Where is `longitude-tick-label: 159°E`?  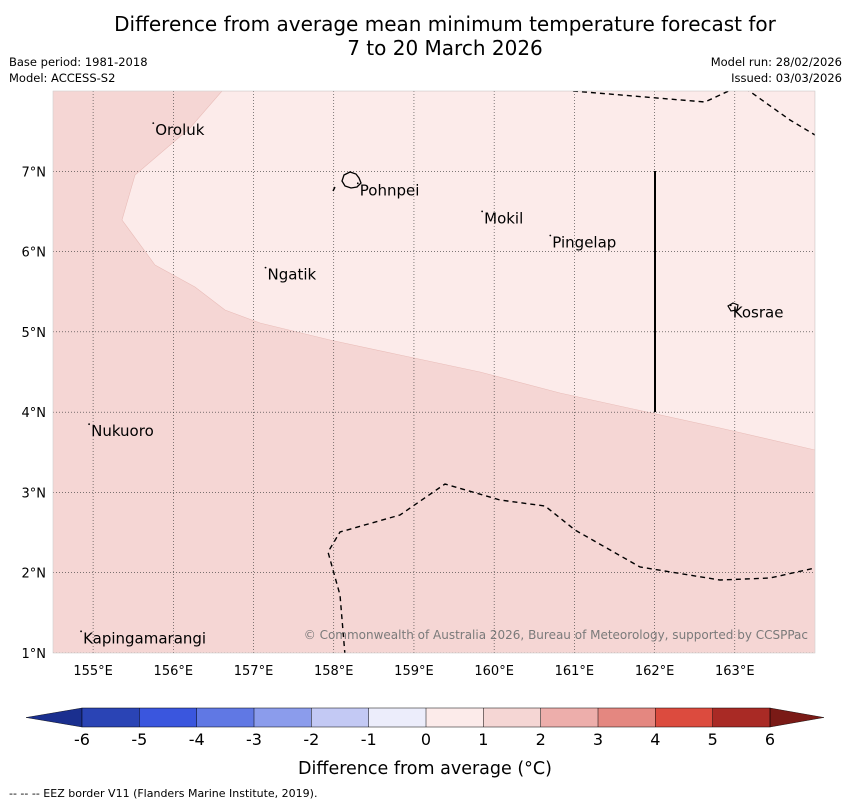 longitude-tick-label: 159°E is located at coordinates (414, 671).